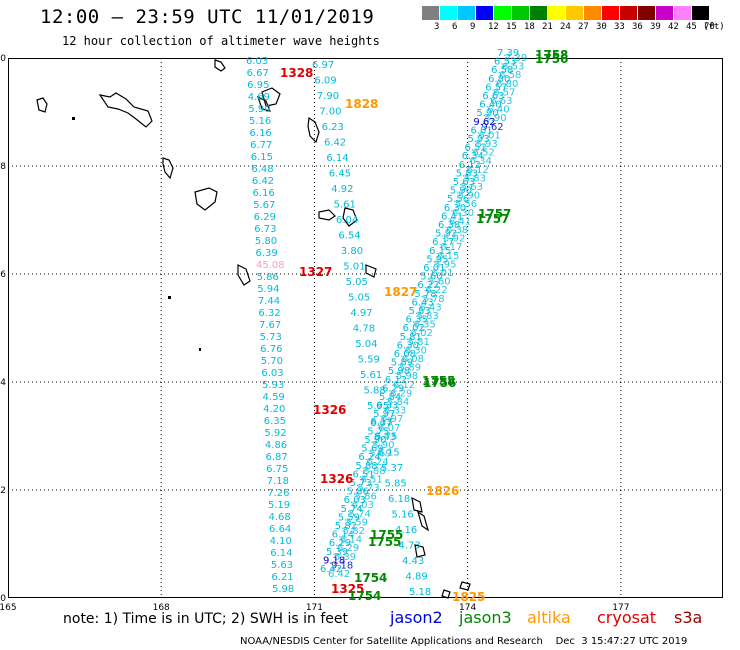  I want to click on scale-label: 15, so click(511, 27).